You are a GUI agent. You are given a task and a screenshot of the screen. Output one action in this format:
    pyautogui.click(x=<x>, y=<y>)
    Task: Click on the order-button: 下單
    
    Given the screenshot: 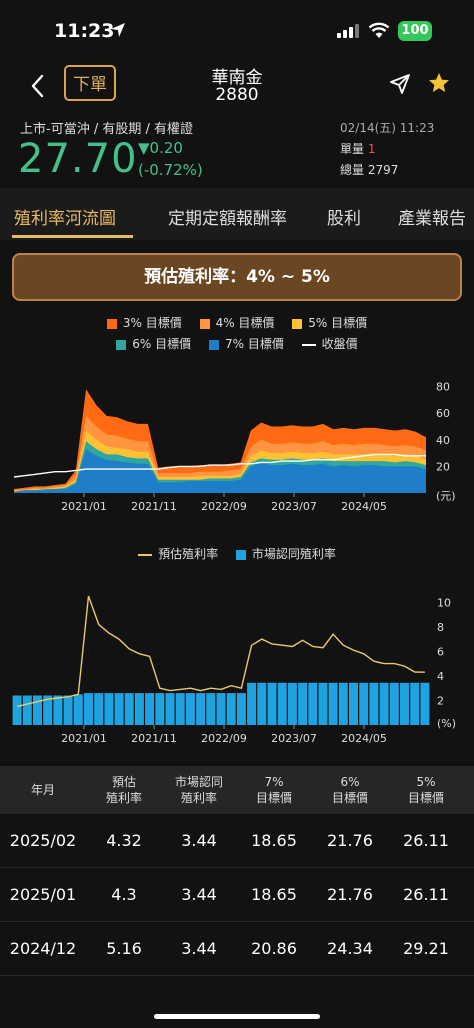 What is the action you would take?
    pyautogui.click(x=90, y=83)
    